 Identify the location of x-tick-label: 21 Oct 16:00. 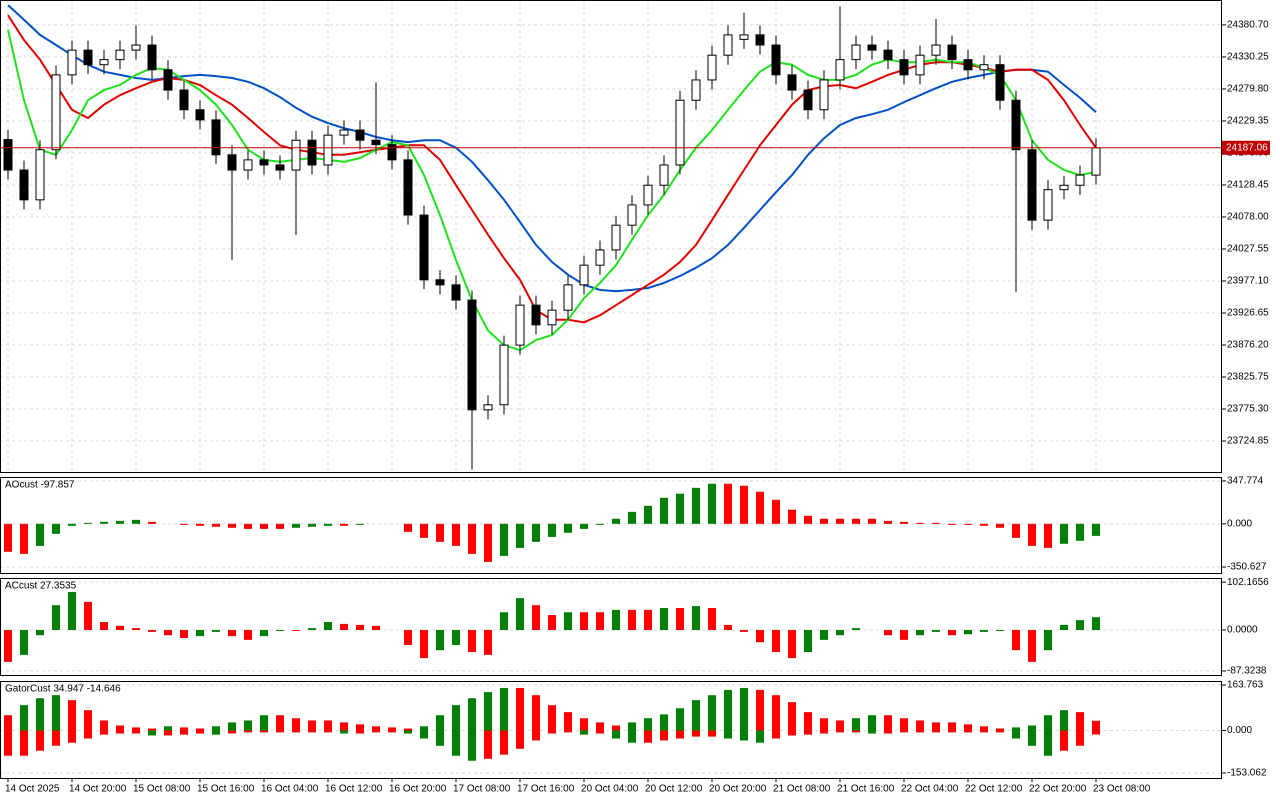
(866, 789).